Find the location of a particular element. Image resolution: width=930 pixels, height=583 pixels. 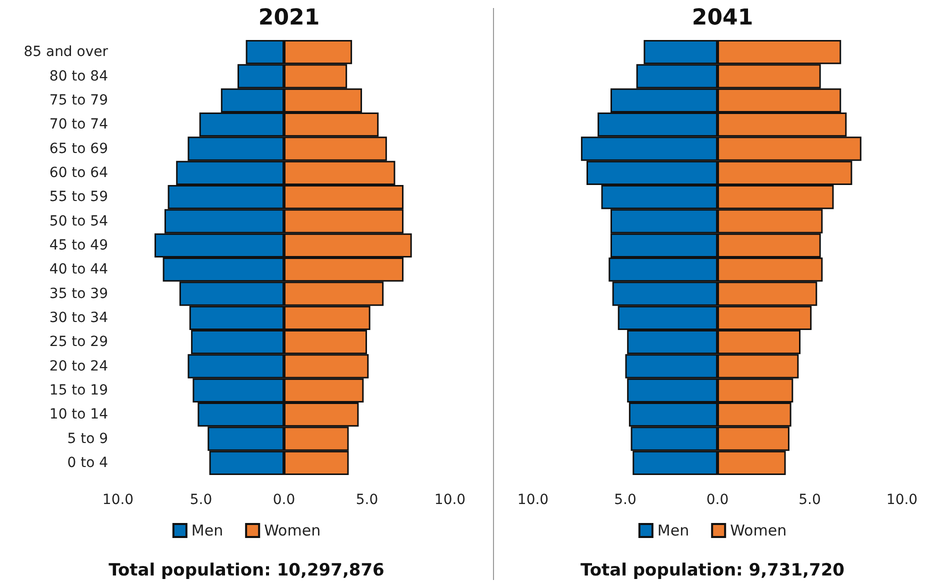

y-tick-label: 65 to 69 is located at coordinates (78, 148).